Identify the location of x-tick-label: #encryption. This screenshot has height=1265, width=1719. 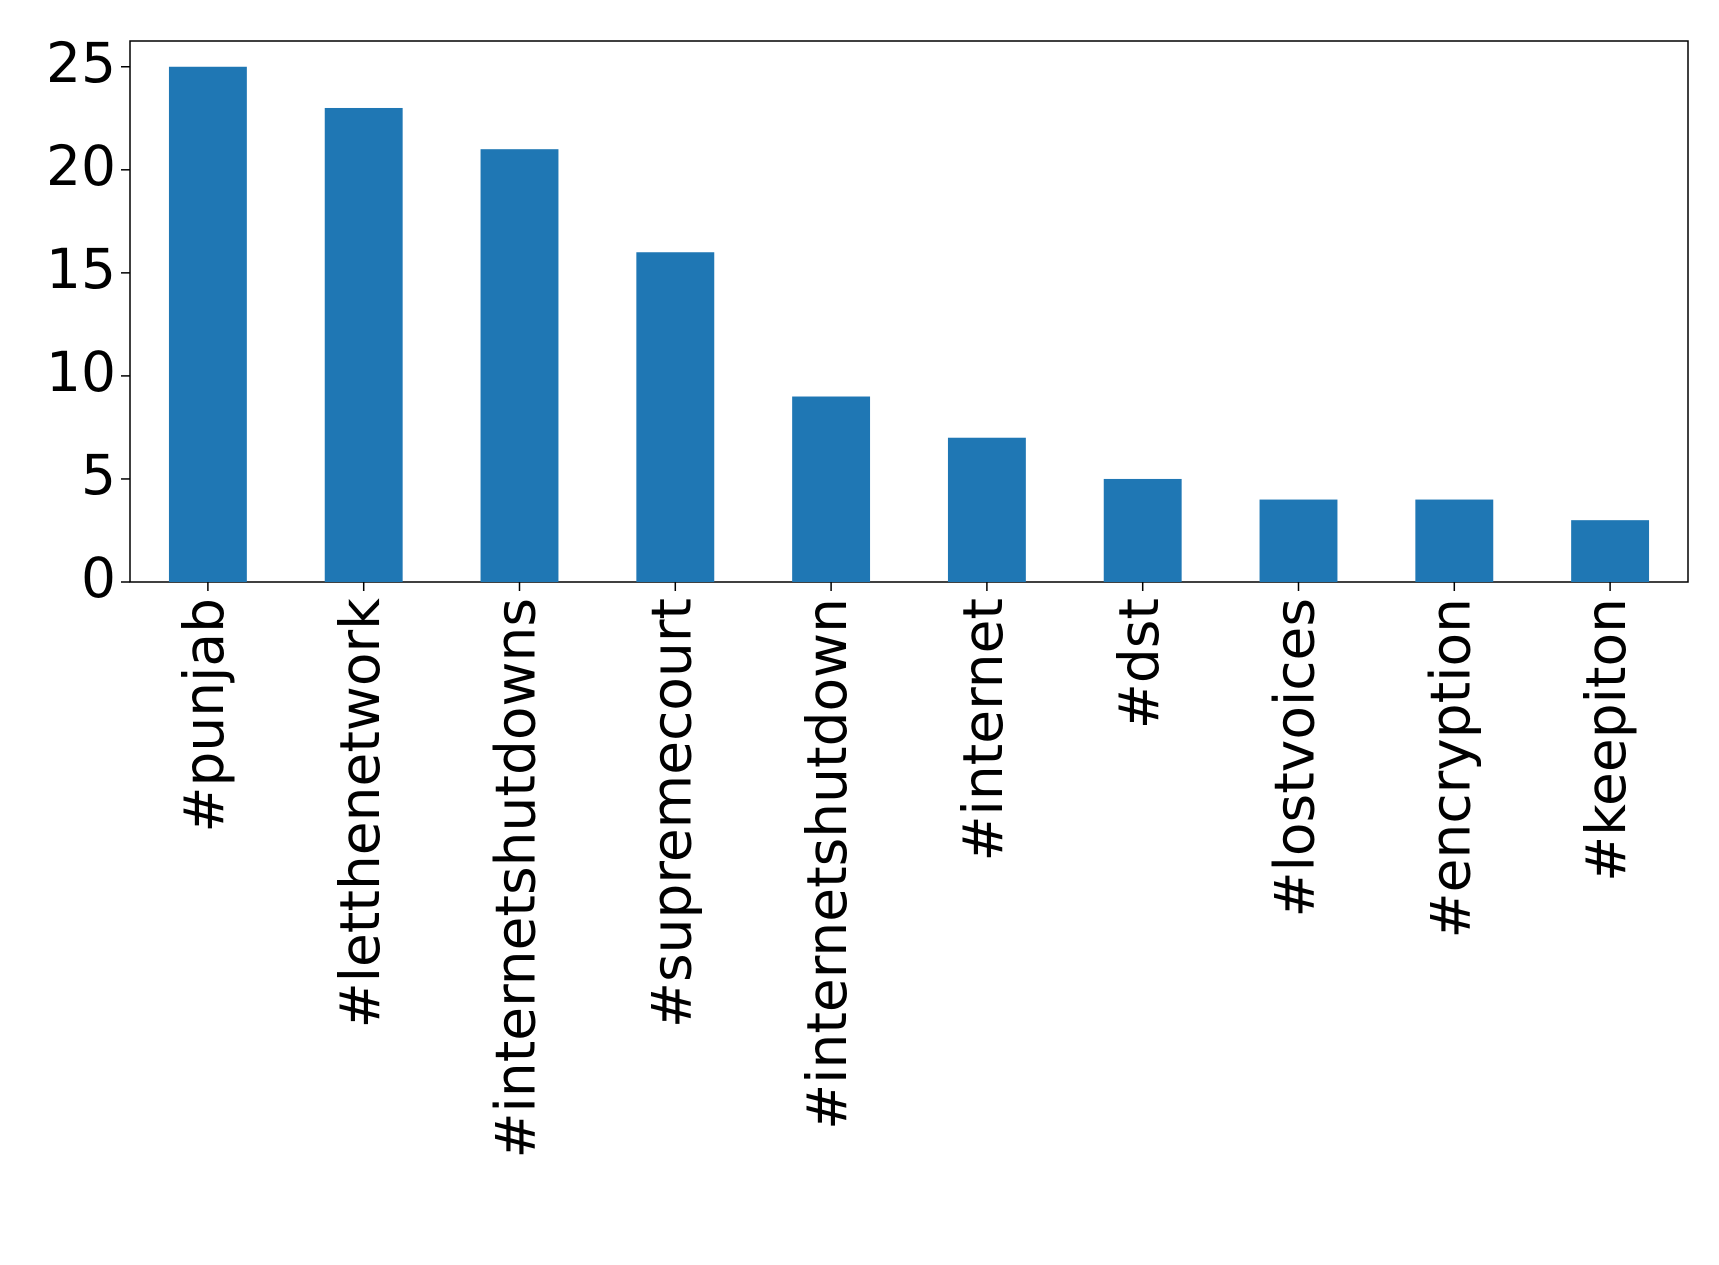
(1450, 768).